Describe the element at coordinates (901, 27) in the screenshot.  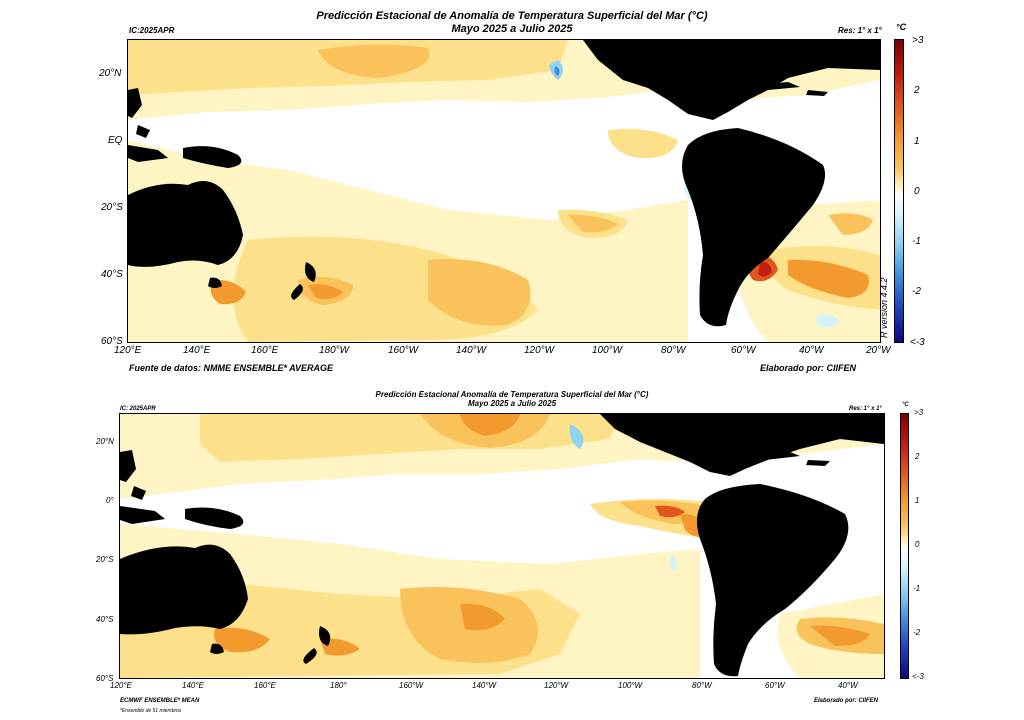
I see `top-colorbar-unit: °C` at that location.